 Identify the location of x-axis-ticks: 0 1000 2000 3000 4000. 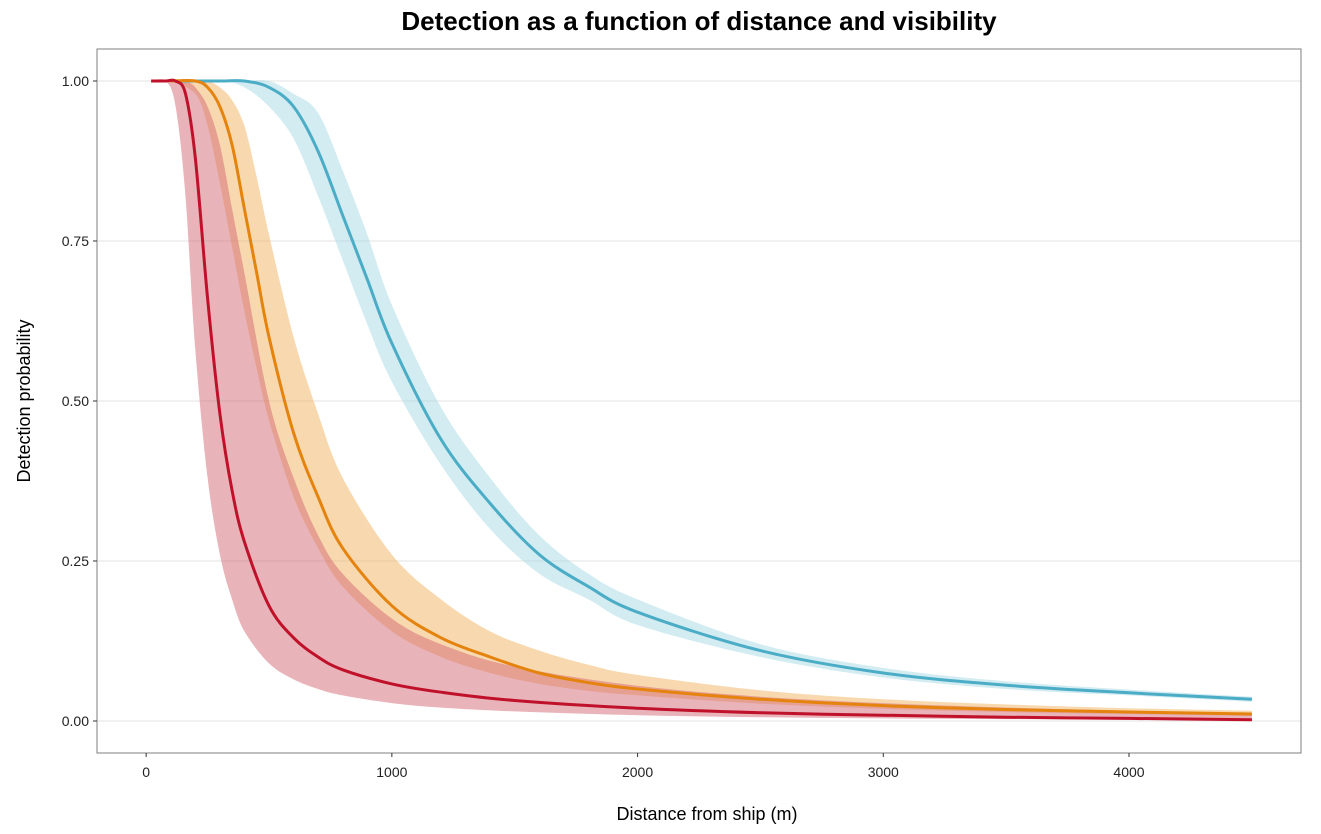
(643, 766).